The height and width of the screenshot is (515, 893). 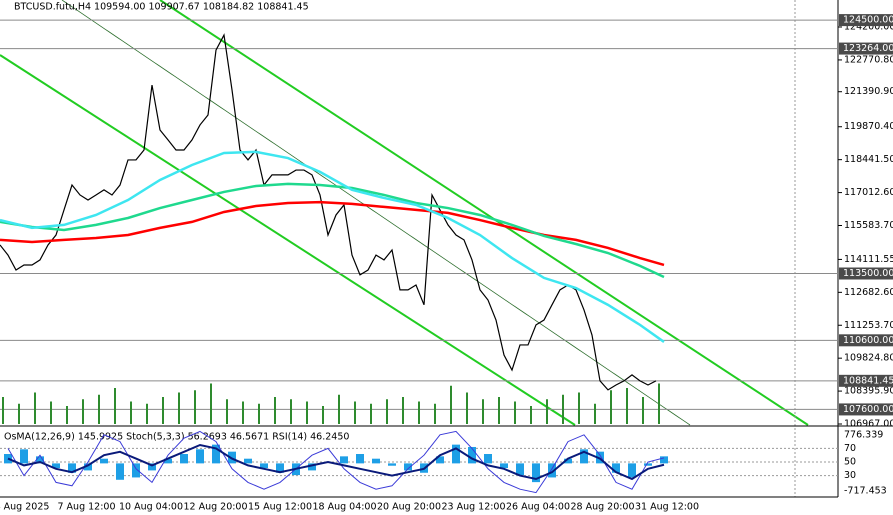 I want to click on level-label: 123264.00, so click(x=868, y=48).